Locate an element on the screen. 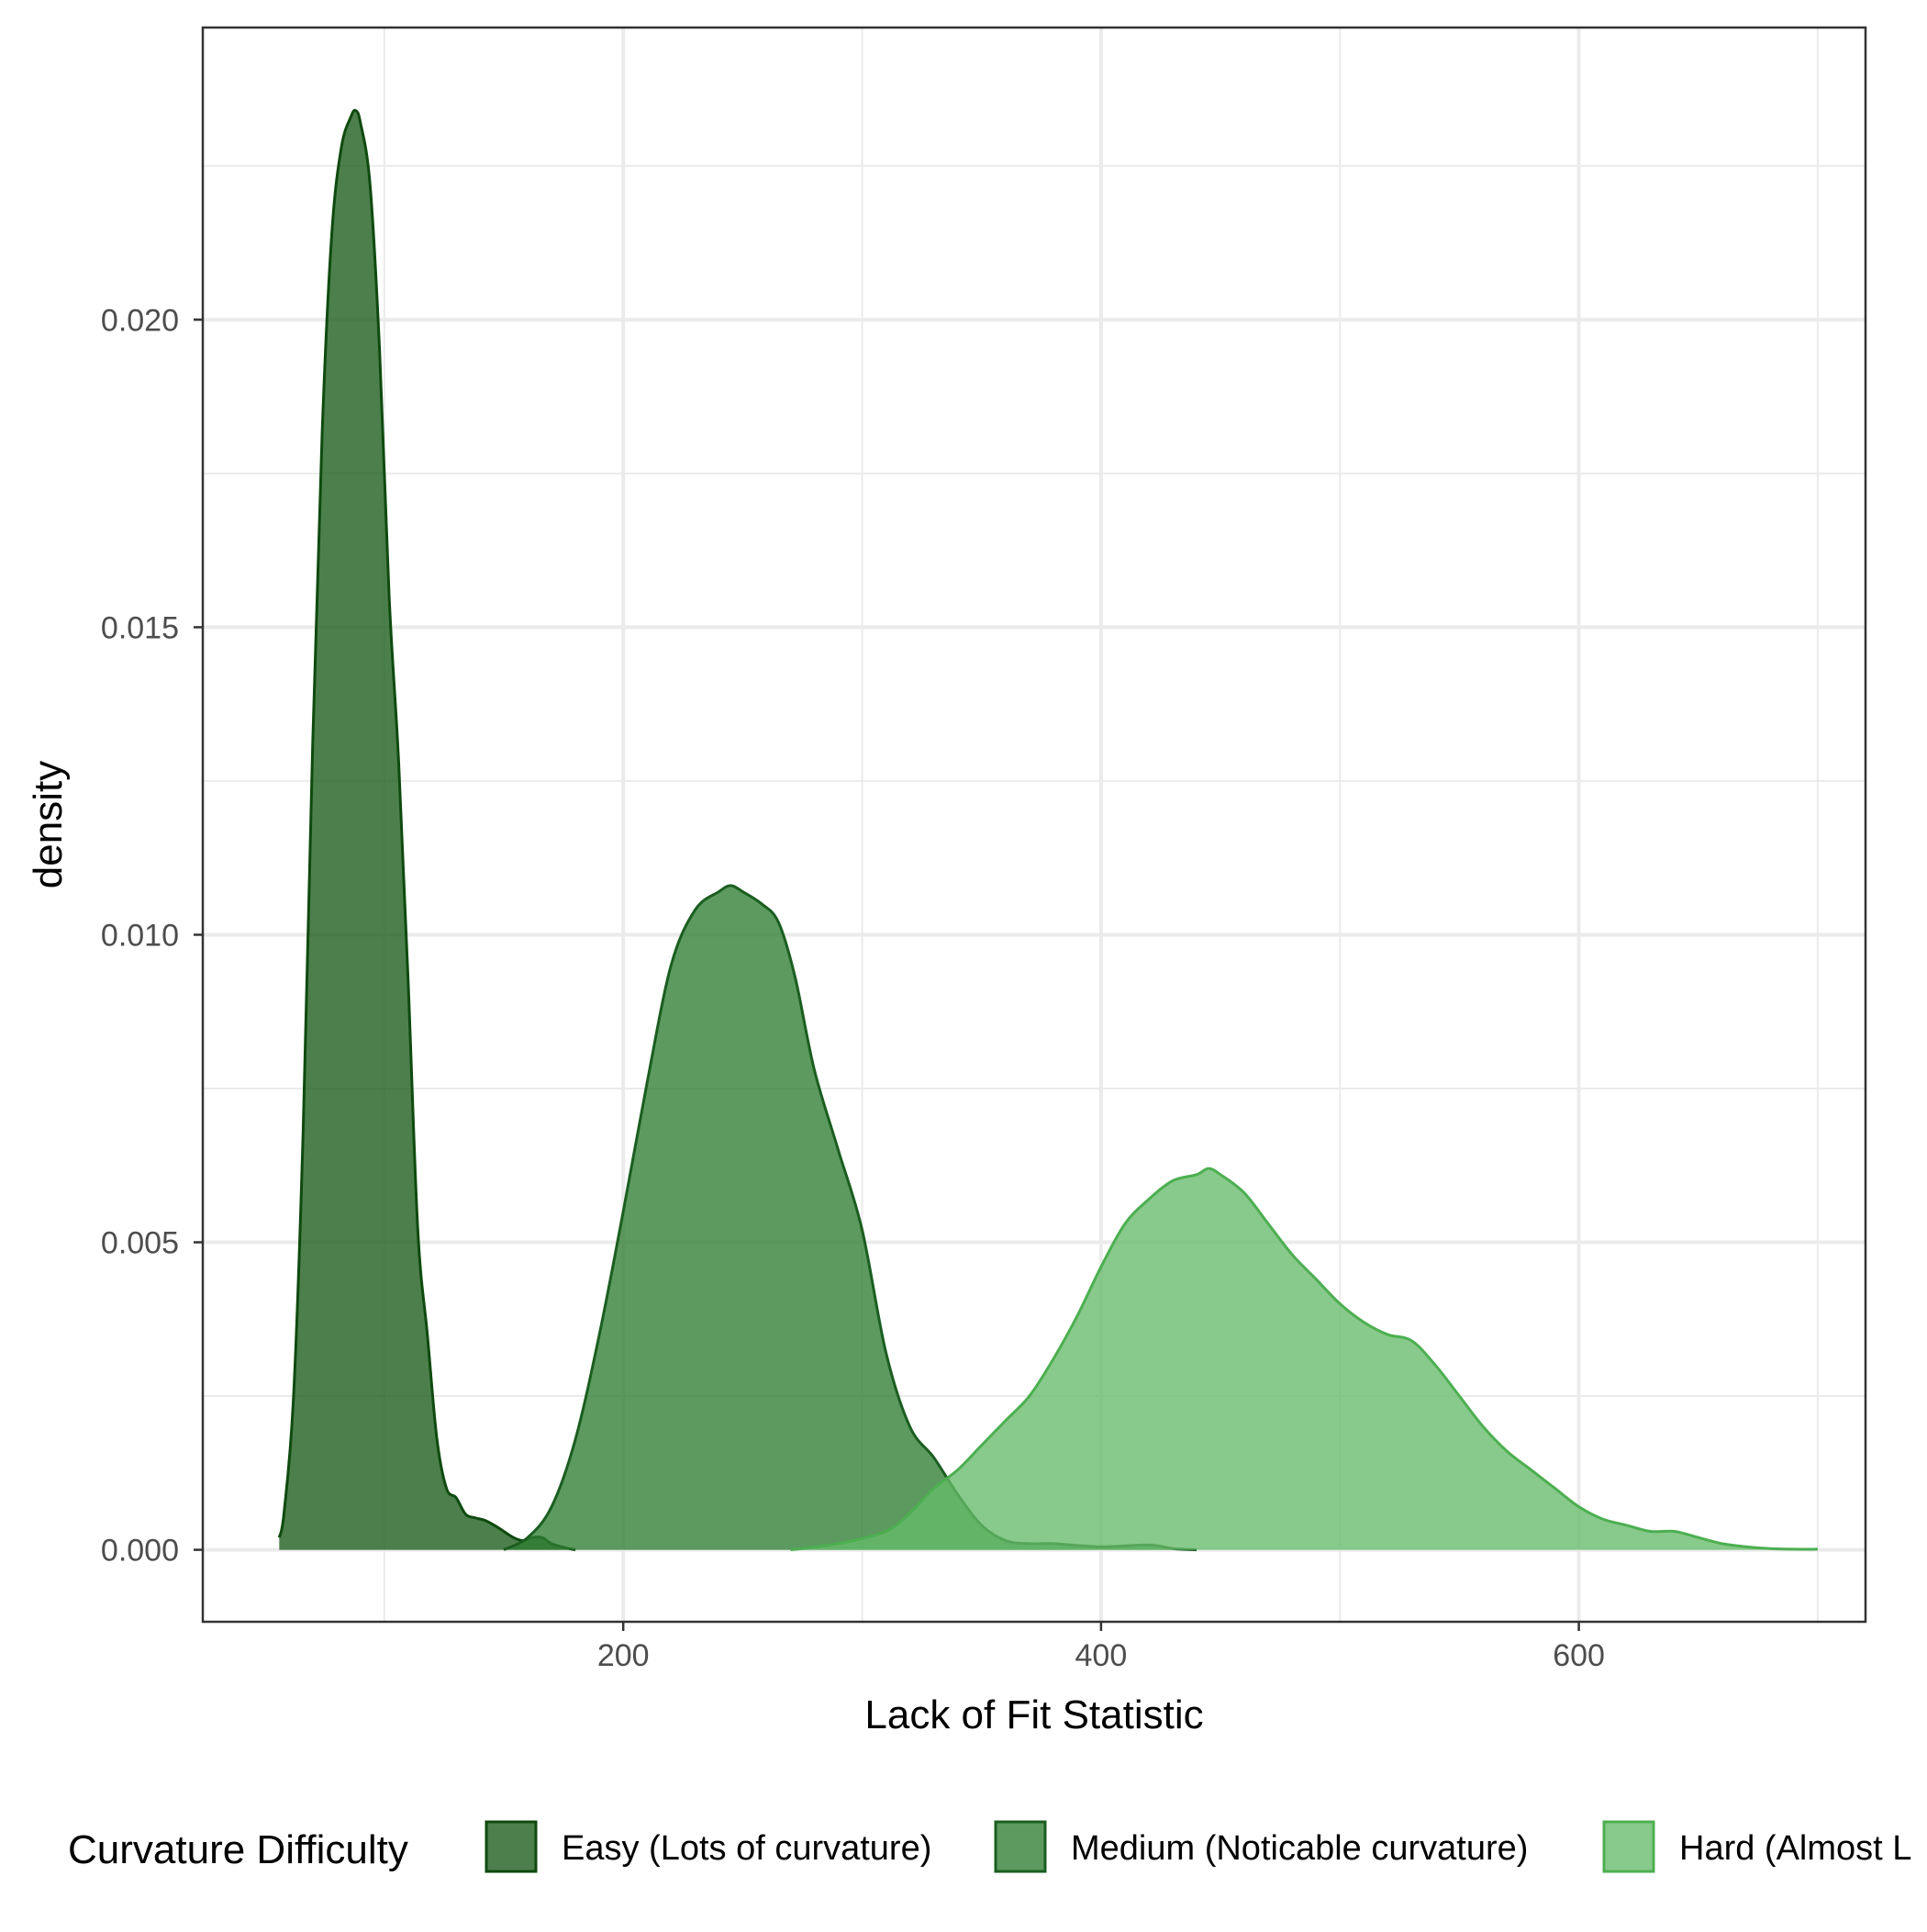 This screenshot has width=1927, height=1932. x-tick-label: 200 is located at coordinates (623, 1655).